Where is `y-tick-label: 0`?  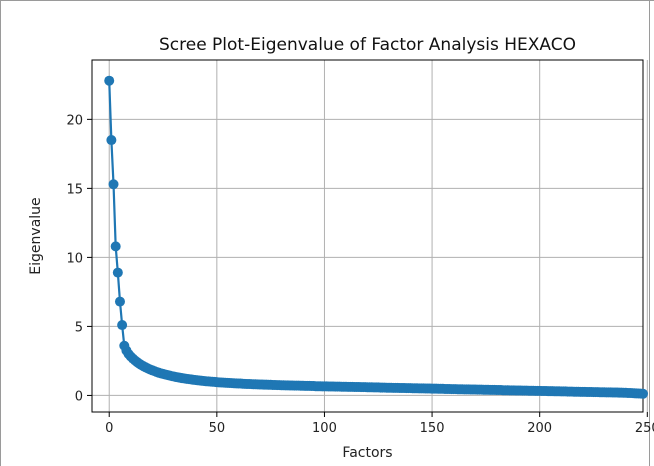
y-tick-label: 0 is located at coordinates (79, 396).